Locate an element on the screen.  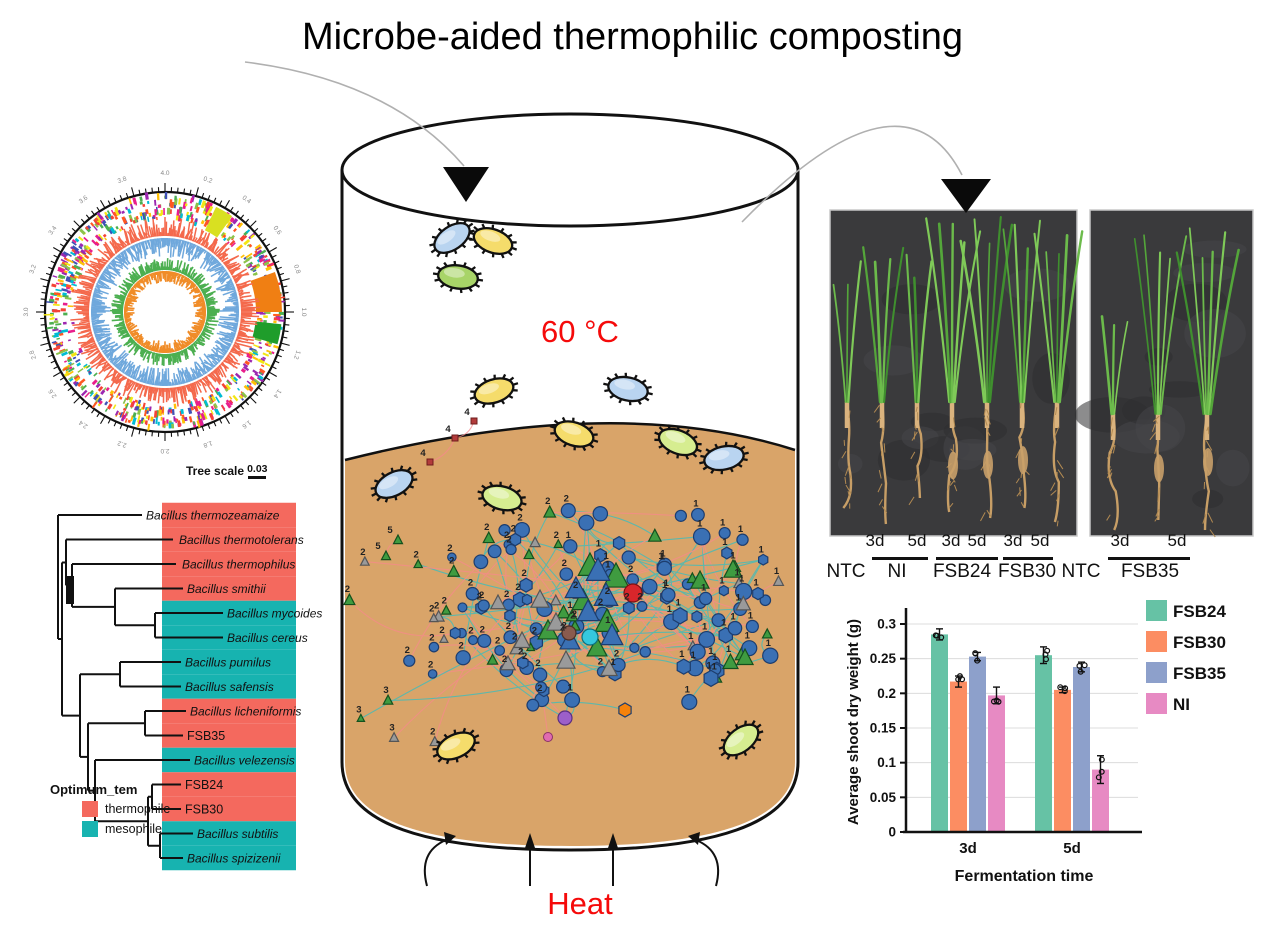
legend-swatch-FSB24 is located at coordinates (1156, 610).